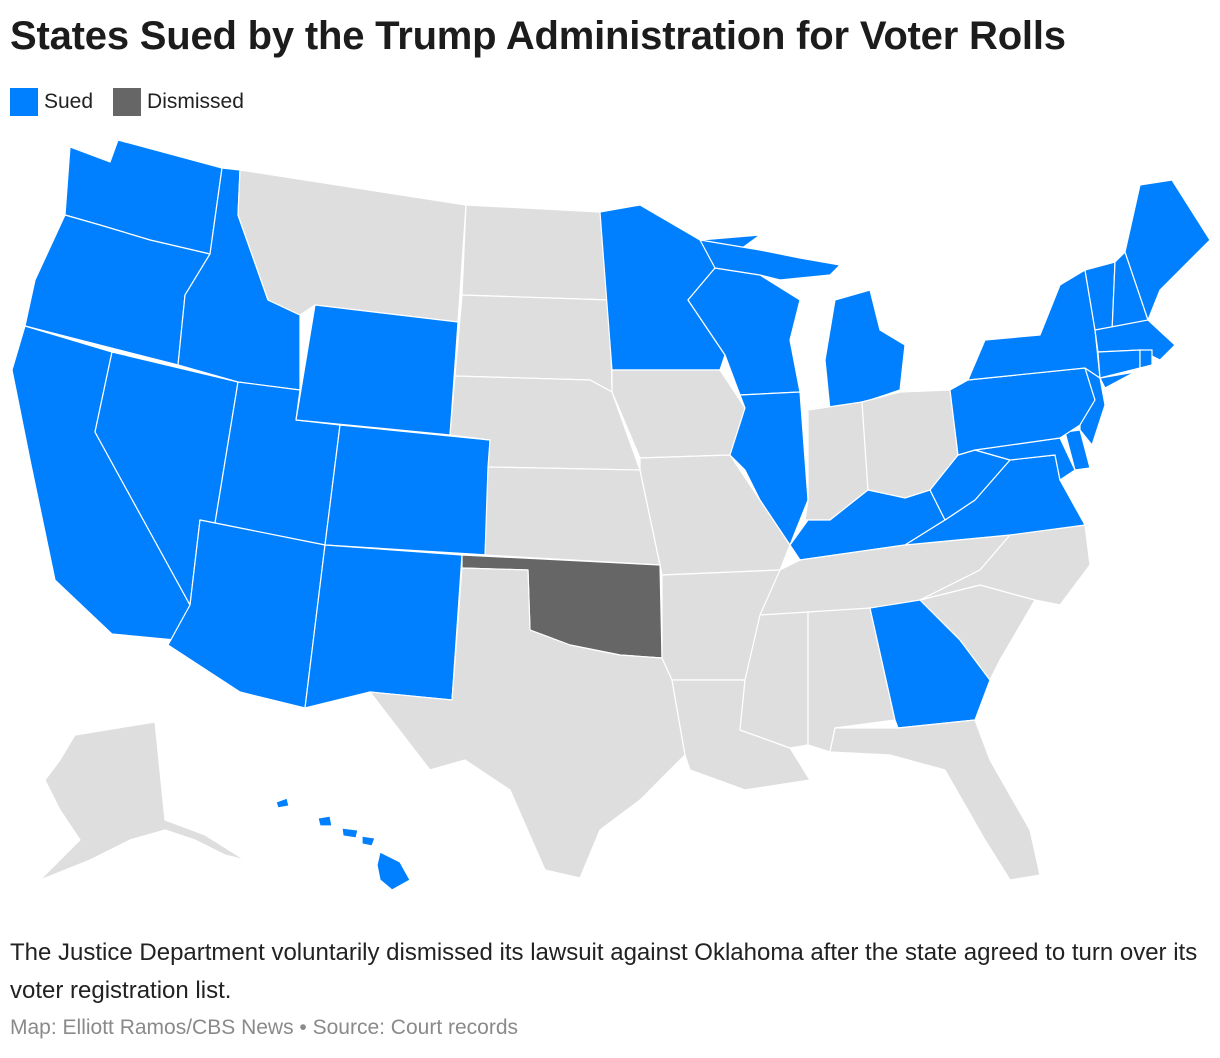 This screenshot has height=1058, width=1220. I want to click on state-wy, so click(377, 370).